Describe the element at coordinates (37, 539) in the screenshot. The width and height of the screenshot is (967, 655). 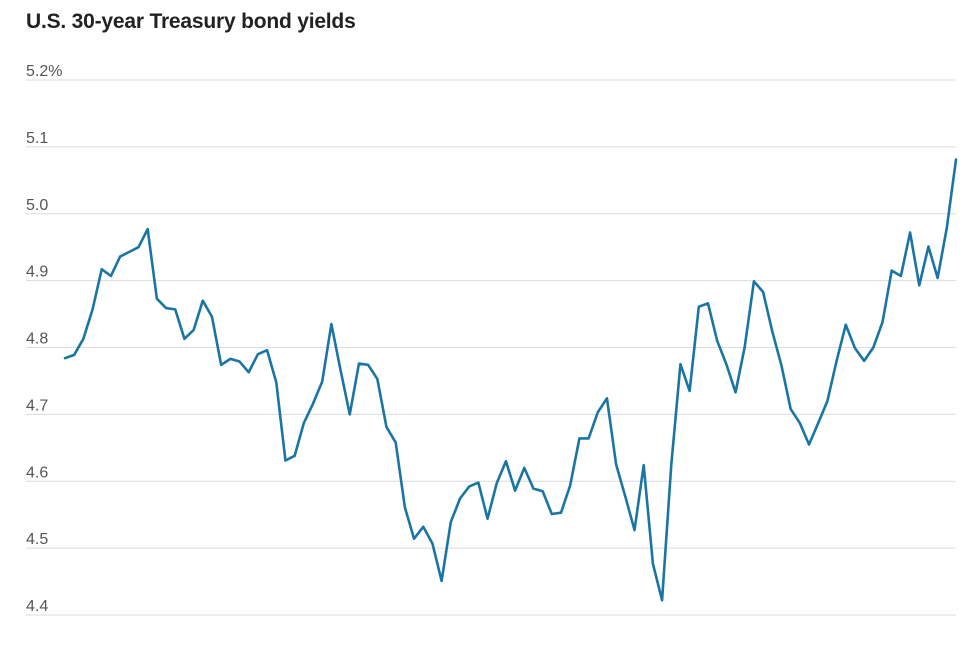
I see `y-tick-label: 4.5` at that location.